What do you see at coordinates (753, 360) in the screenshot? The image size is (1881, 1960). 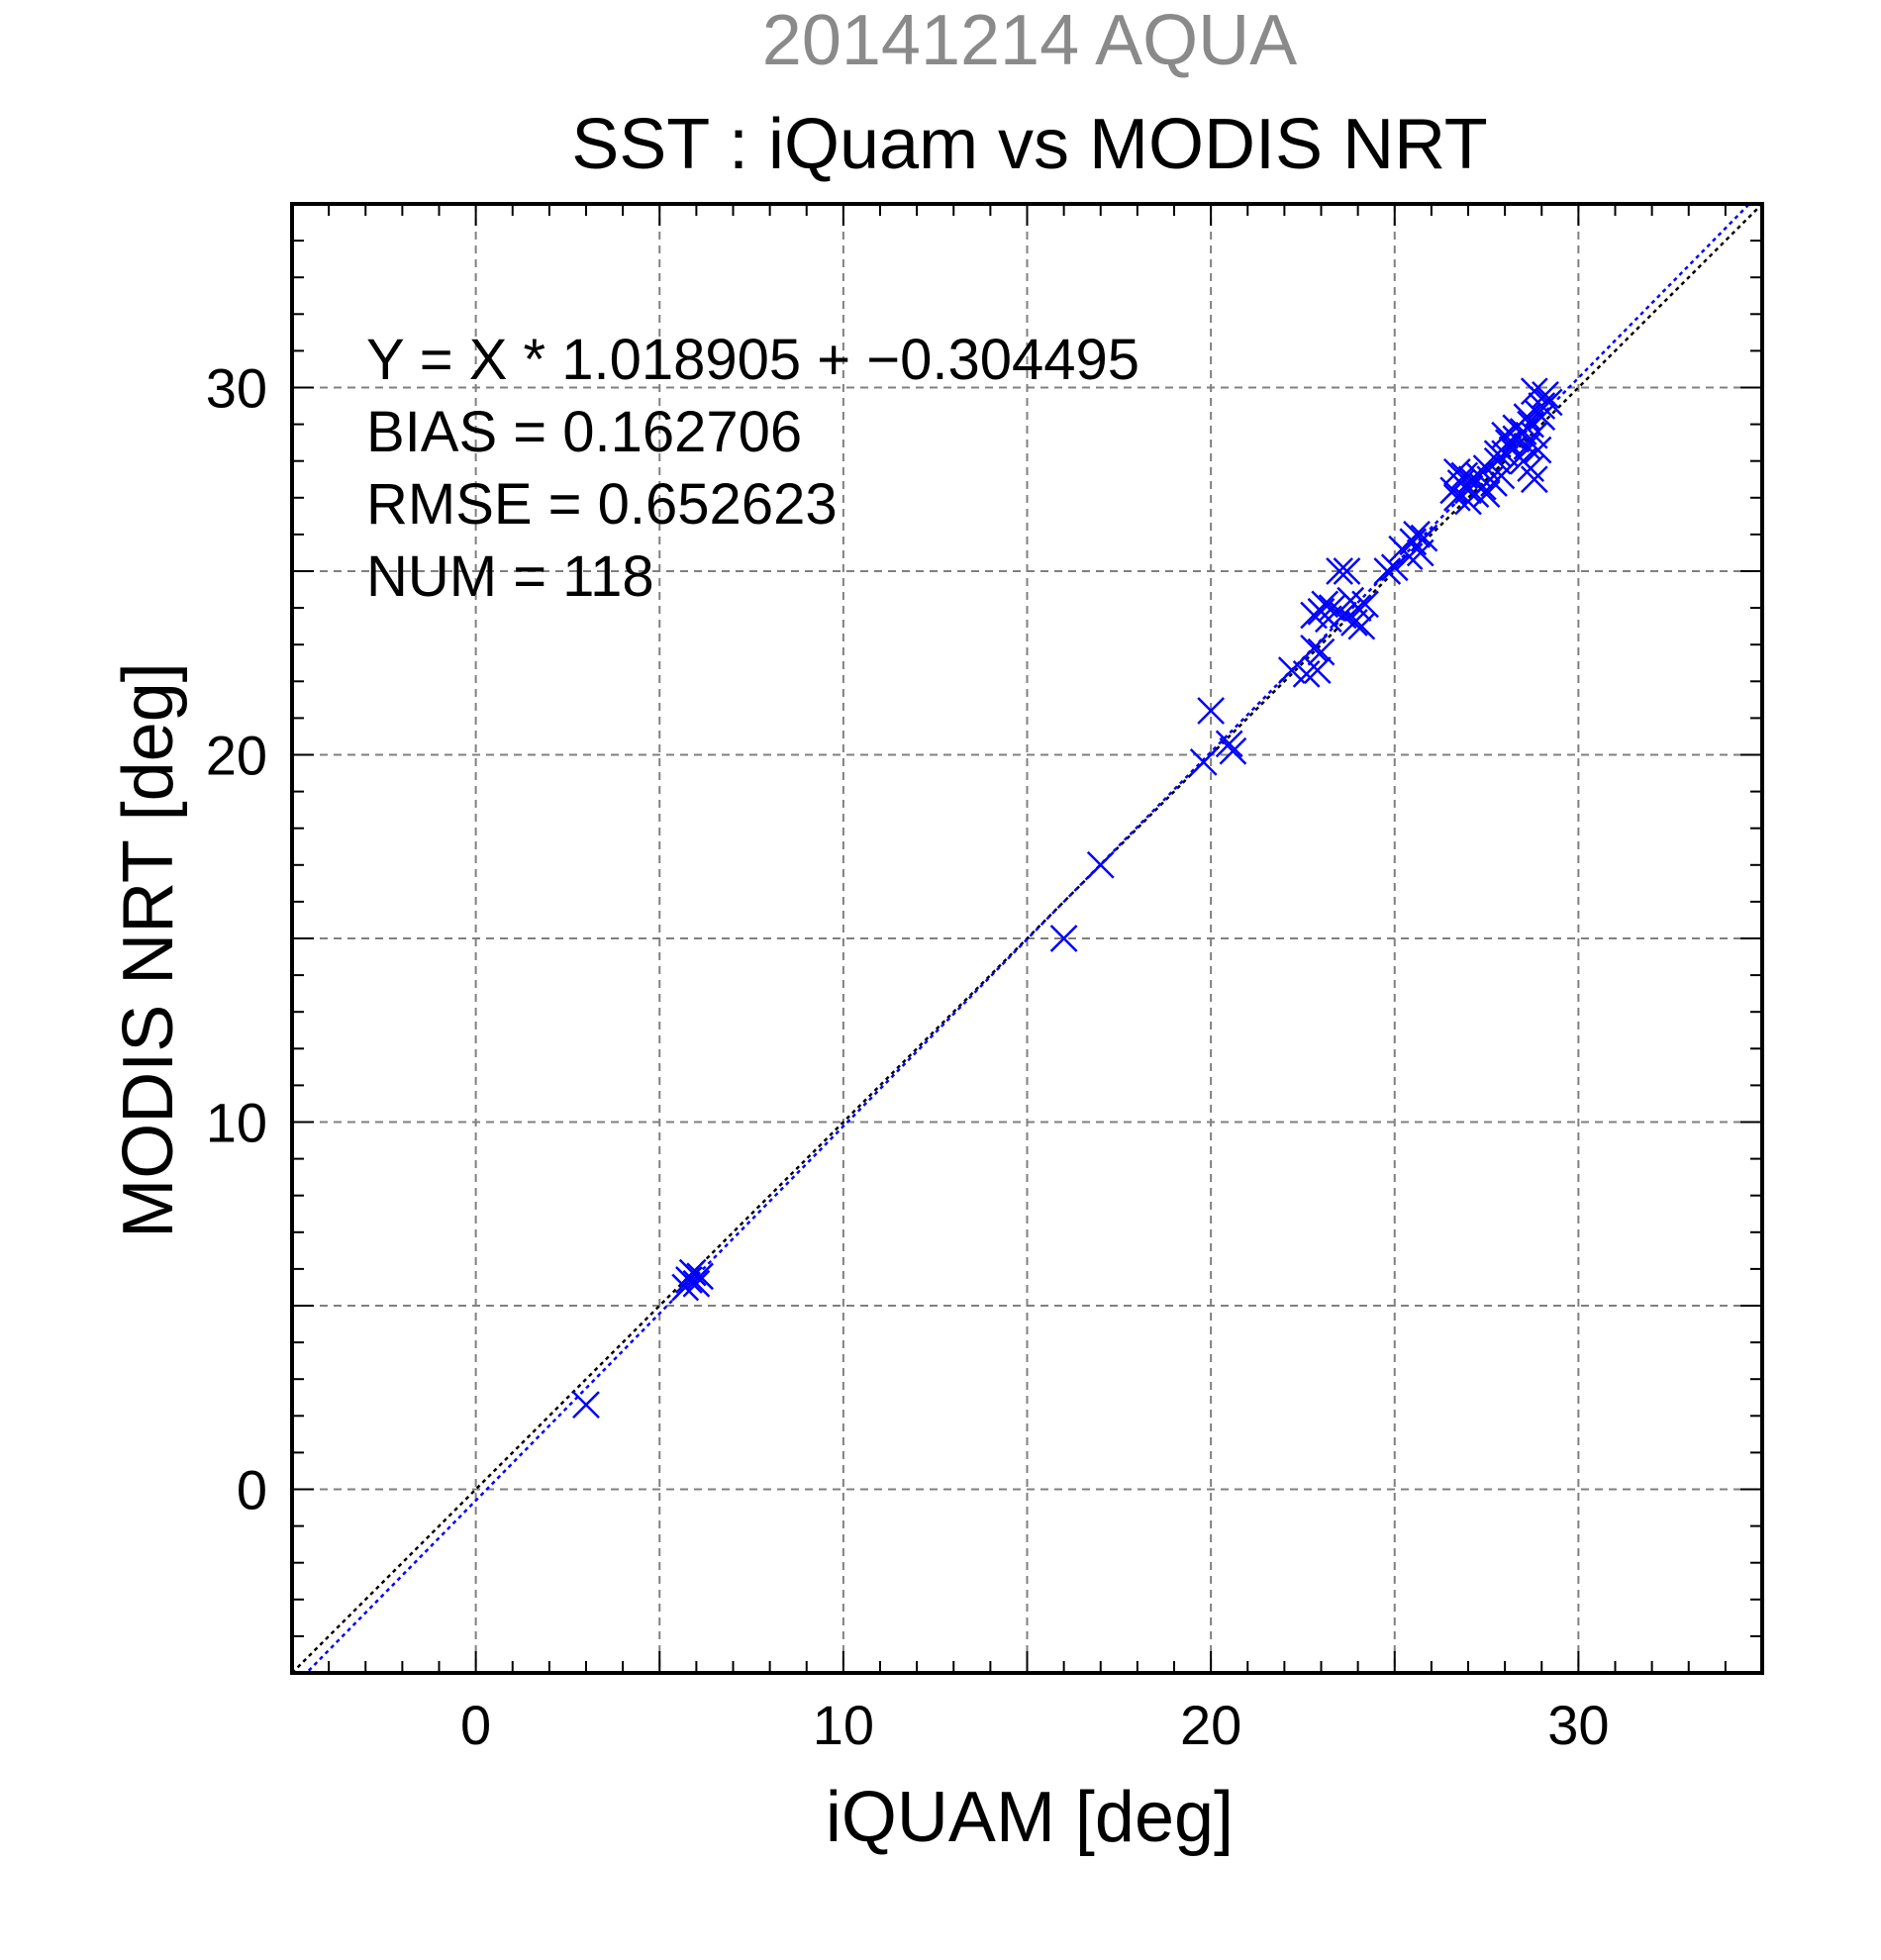 I see `regression-equation: Y = X * 1.018905 + −0.304495` at bounding box center [753, 360].